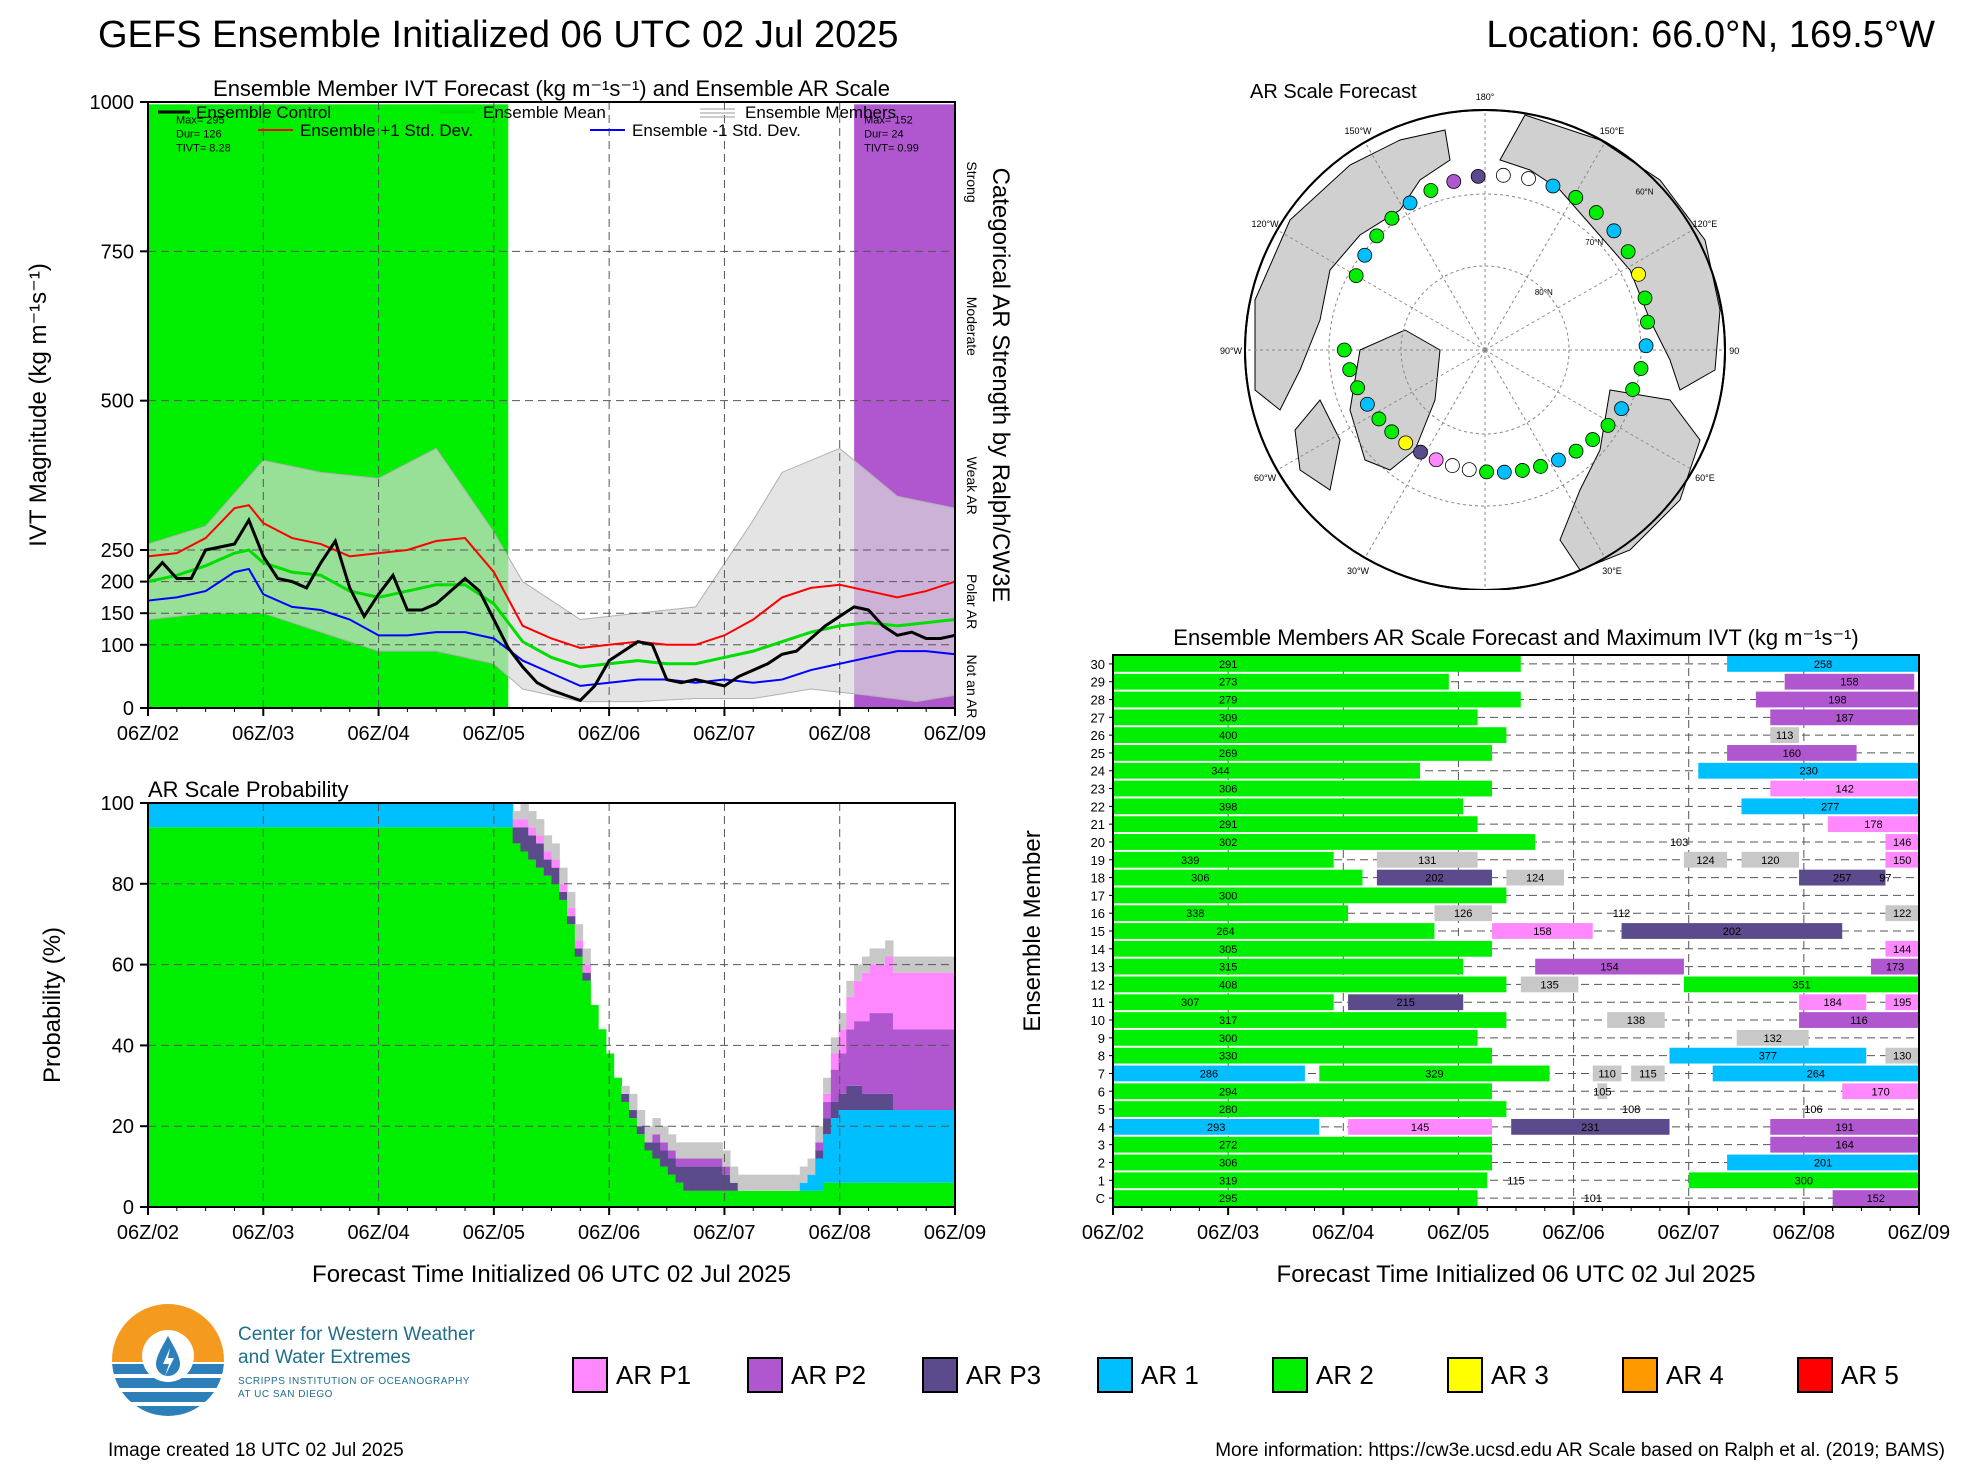  I want to click on legend-label: AR 4, so click(1695, 1374).